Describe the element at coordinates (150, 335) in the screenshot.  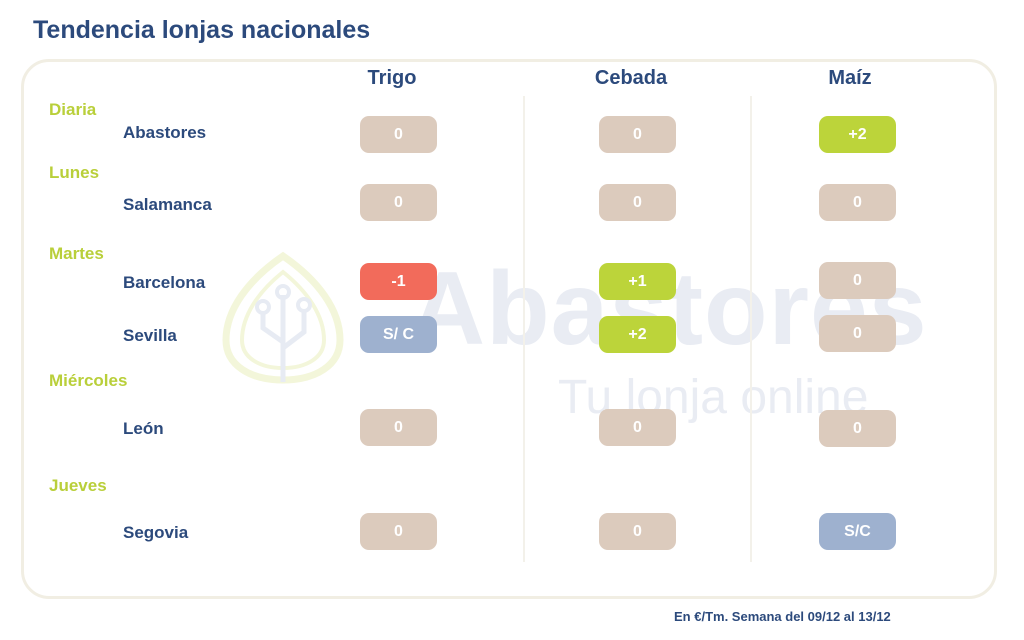
I see `market-name: Sevilla` at that location.